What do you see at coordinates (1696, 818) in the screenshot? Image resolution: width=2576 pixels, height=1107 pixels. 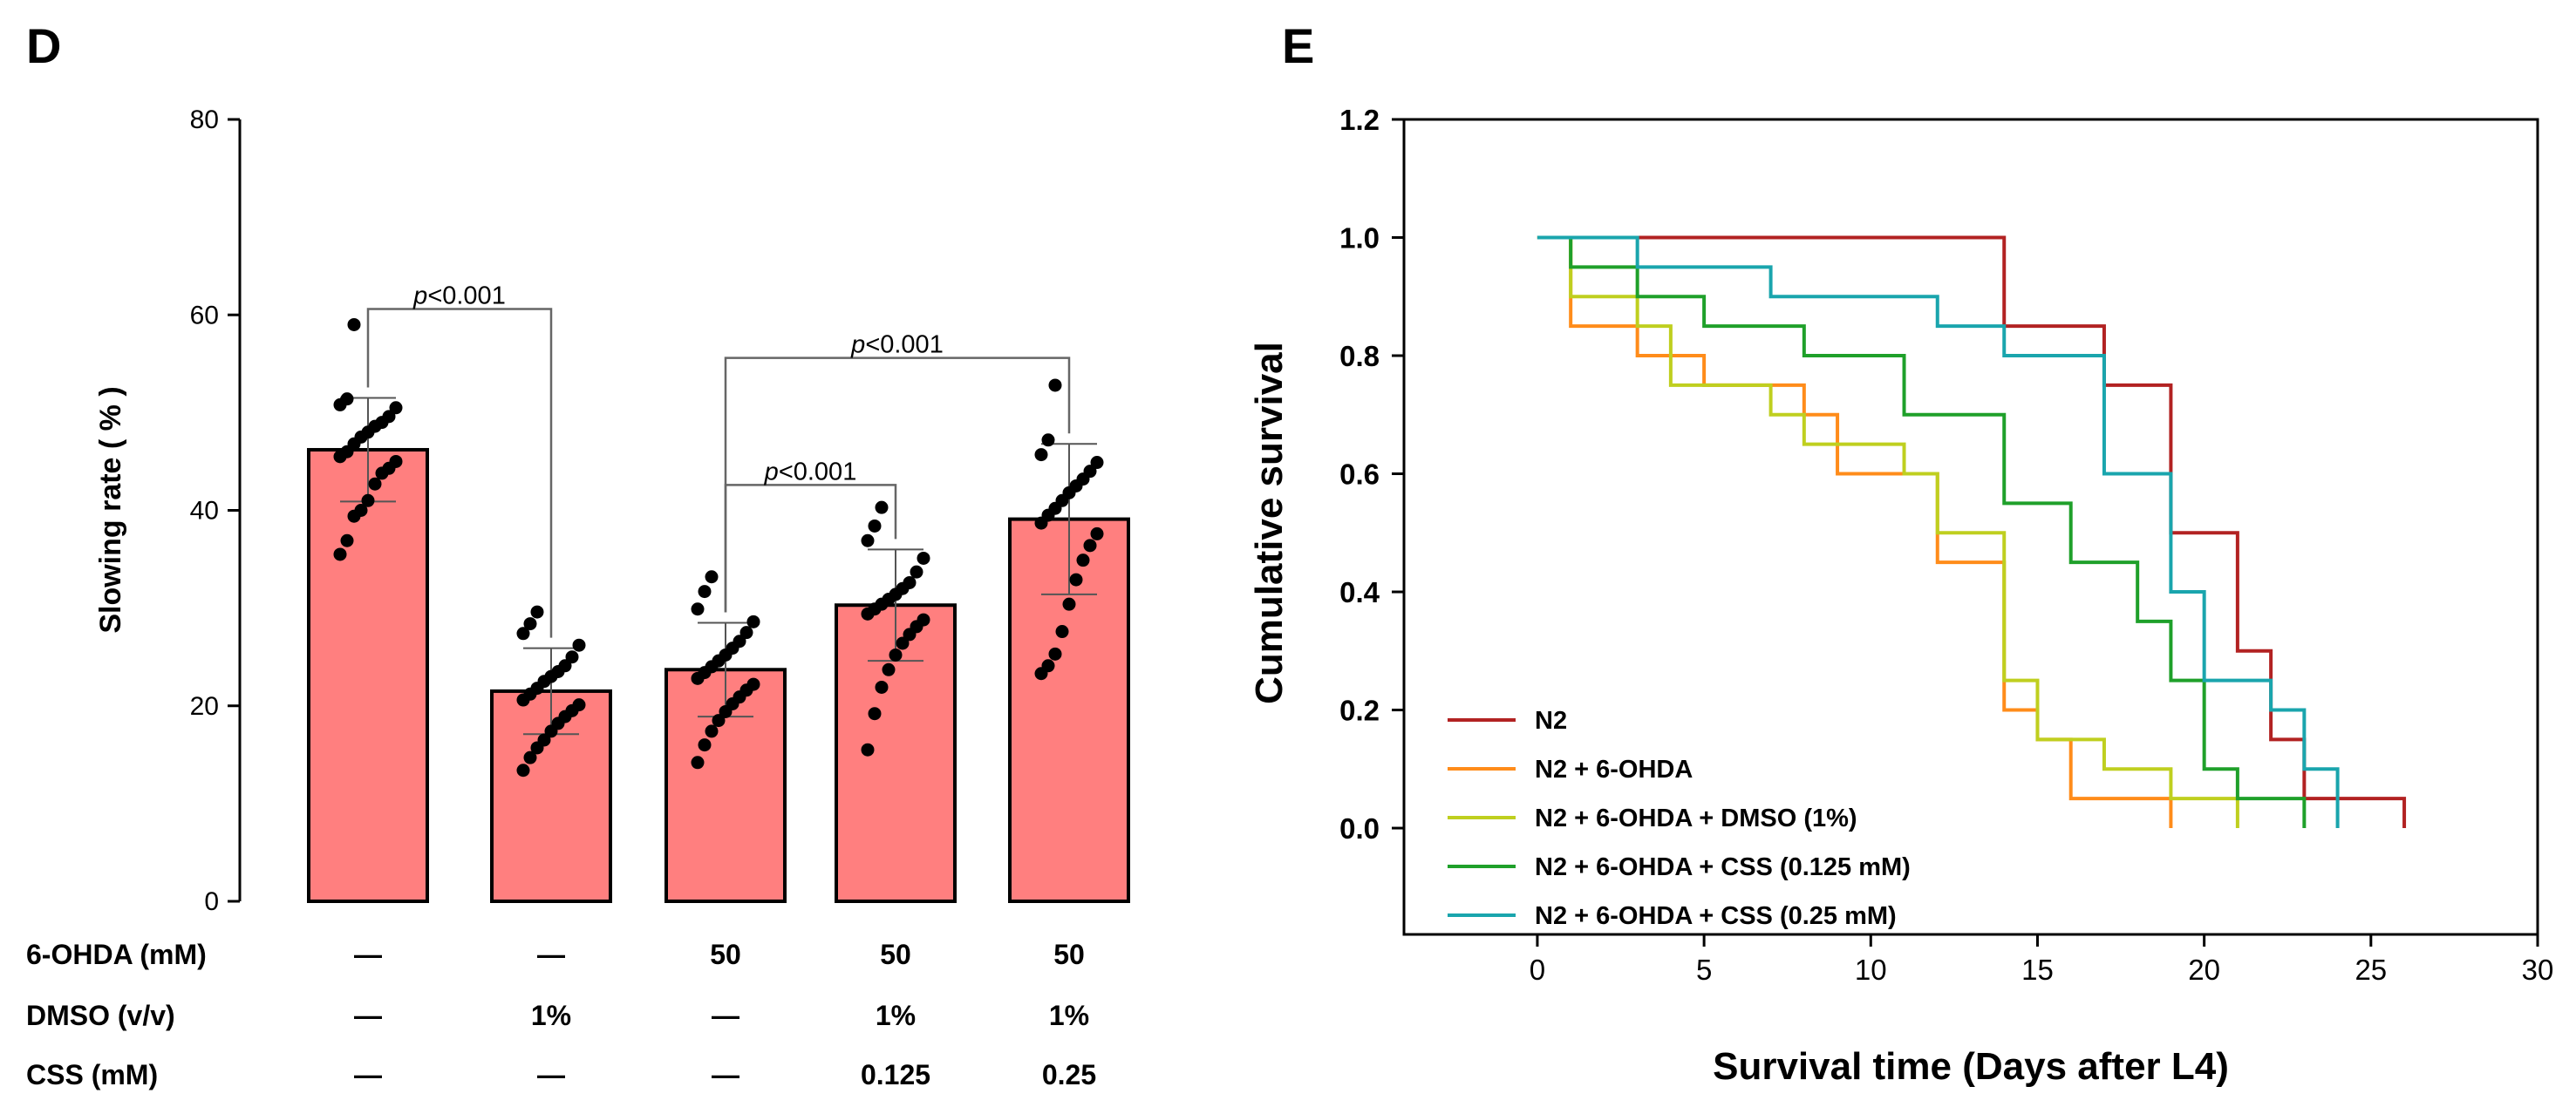 I see `chart-e-legend-label: N2 + 6-OHDA + DMSO (1%)` at bounding box center [1696, 818].